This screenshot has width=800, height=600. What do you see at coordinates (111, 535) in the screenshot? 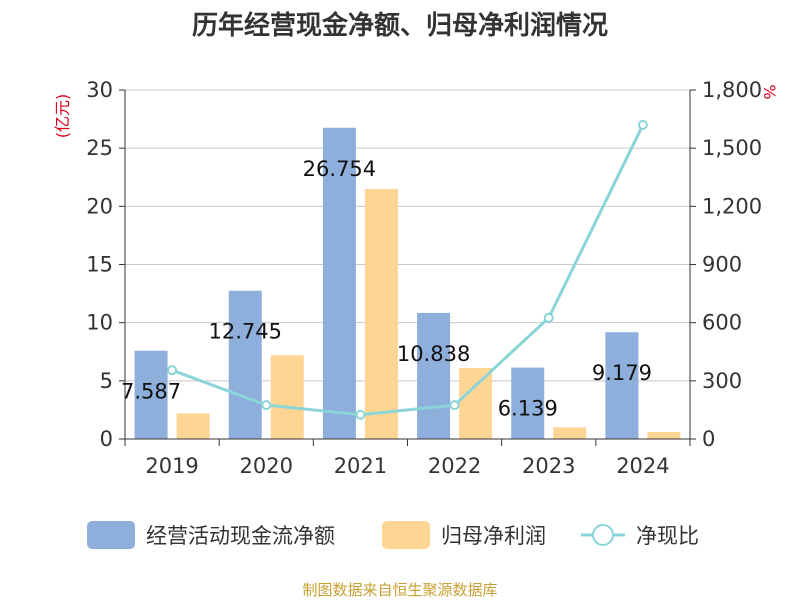
I see `legend-swatch-cashflow` at bounding box center [111, 535].